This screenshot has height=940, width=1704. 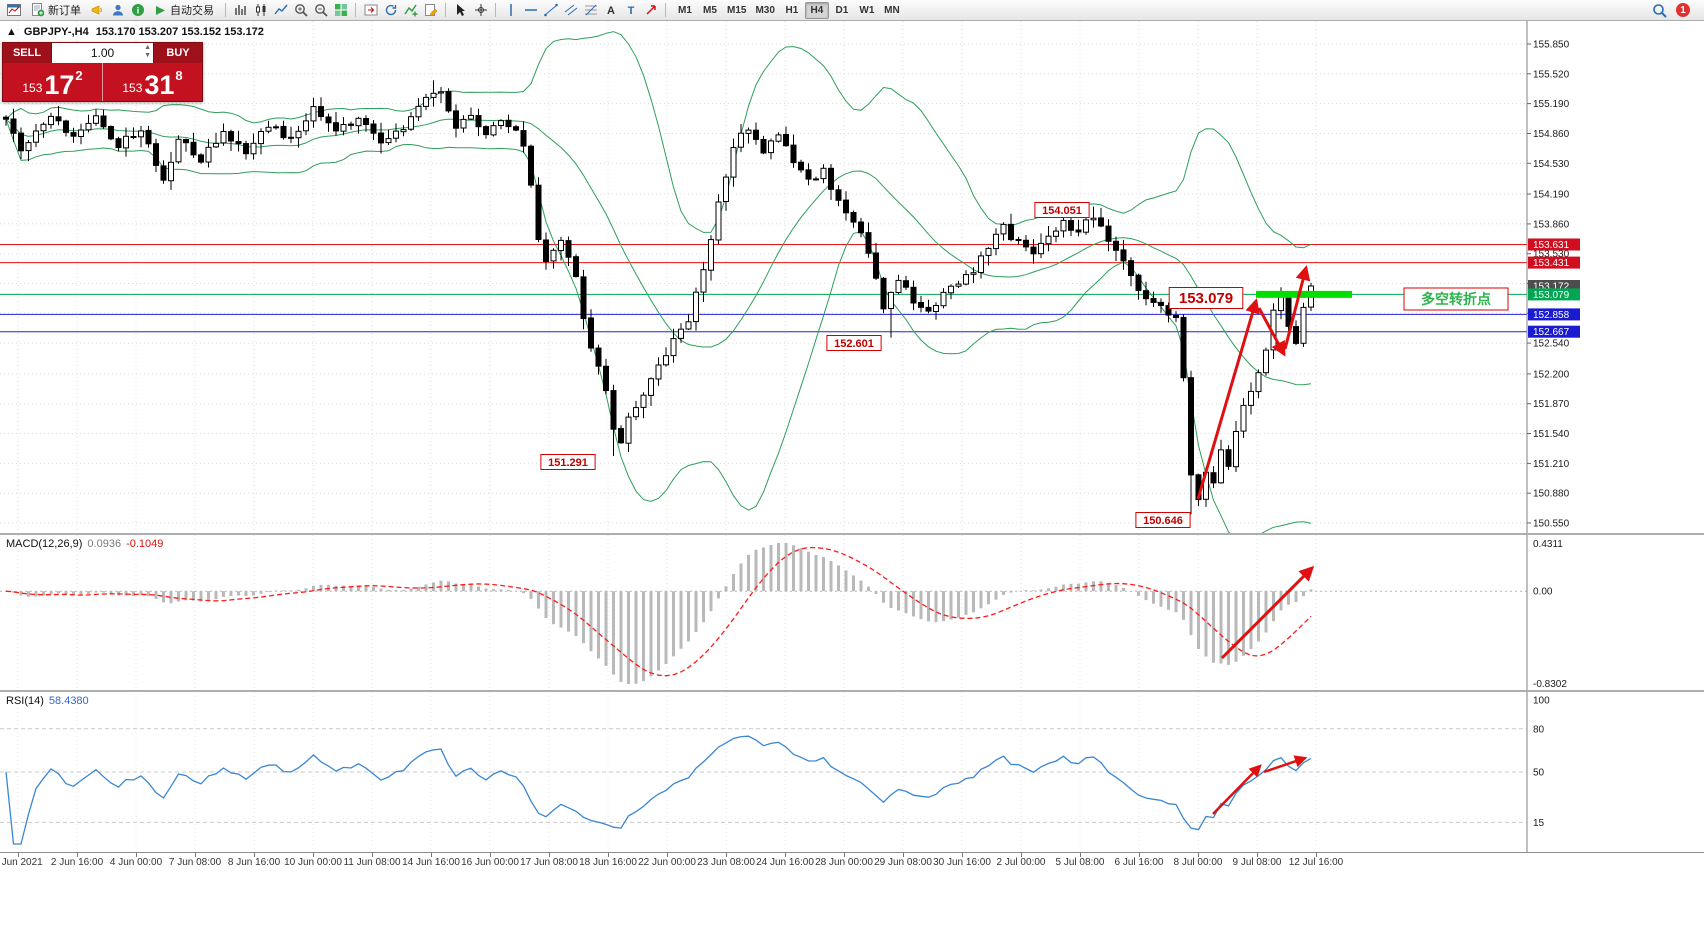 What do you see at coordinates (726, 862) in the screenshot?
I see `time-label: 23 Jun 08:00` at bounding box center [726, 862].